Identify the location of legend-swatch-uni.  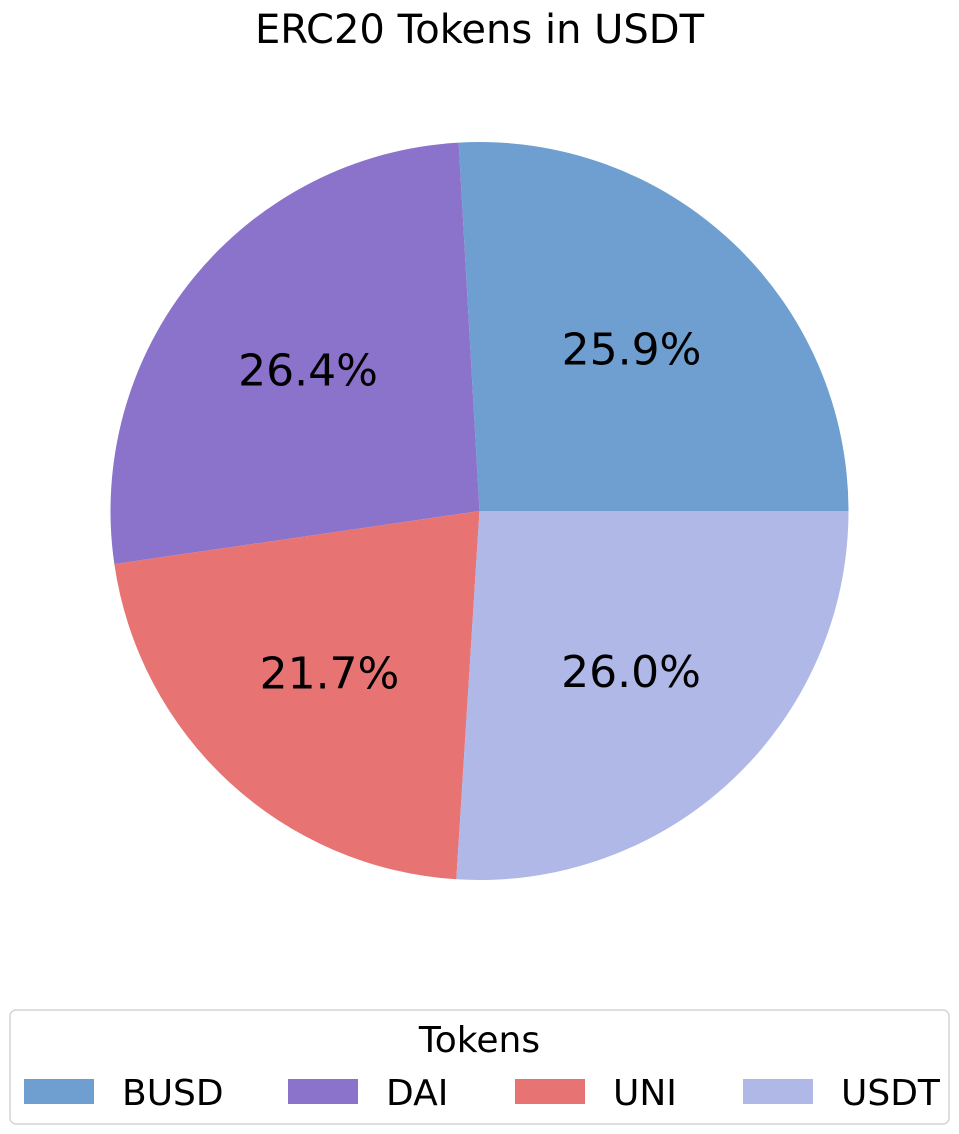
(550, 1091).